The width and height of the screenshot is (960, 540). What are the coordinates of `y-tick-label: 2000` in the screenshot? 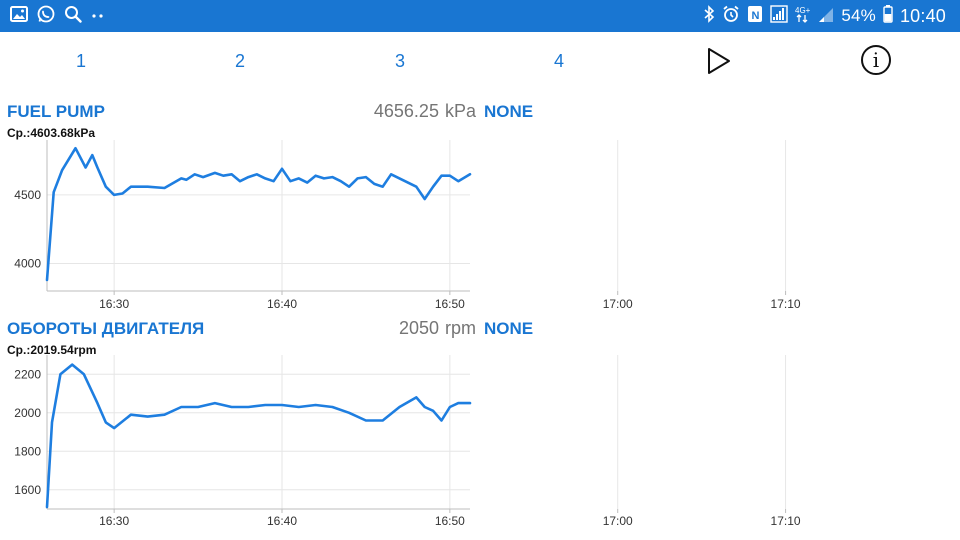 It's located at (27, 413).